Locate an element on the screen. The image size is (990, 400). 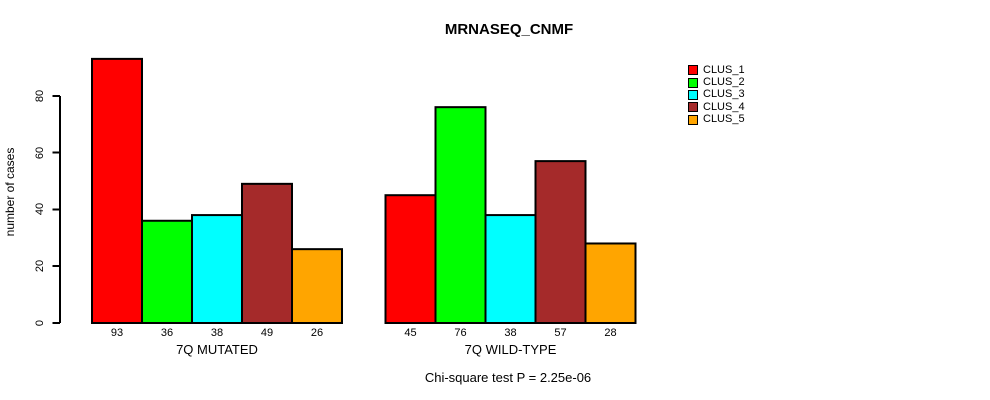
legend-item-clus_1: CLUS_1 is located at coordinates (716, 70).